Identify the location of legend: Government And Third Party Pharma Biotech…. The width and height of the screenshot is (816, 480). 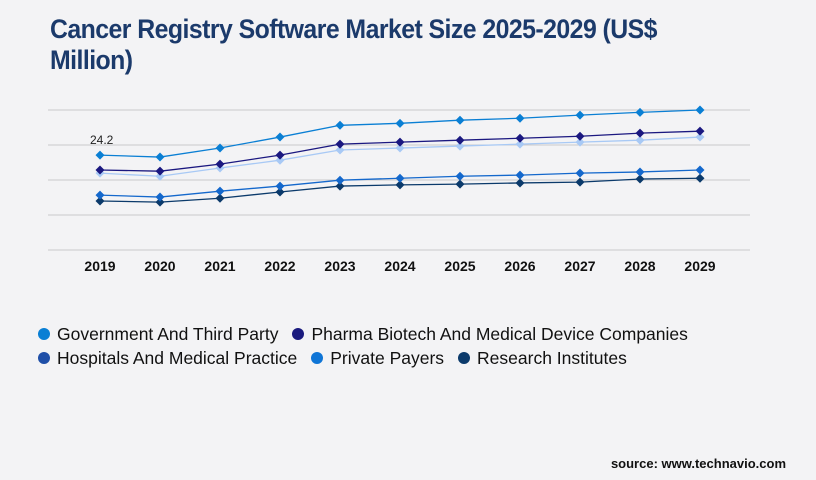
(418, 346).